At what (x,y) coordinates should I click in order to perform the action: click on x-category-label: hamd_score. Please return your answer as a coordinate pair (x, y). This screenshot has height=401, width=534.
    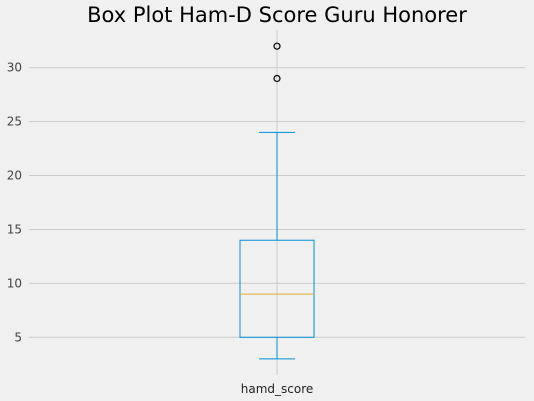
    Looking at the image, I should click on (277, 389).